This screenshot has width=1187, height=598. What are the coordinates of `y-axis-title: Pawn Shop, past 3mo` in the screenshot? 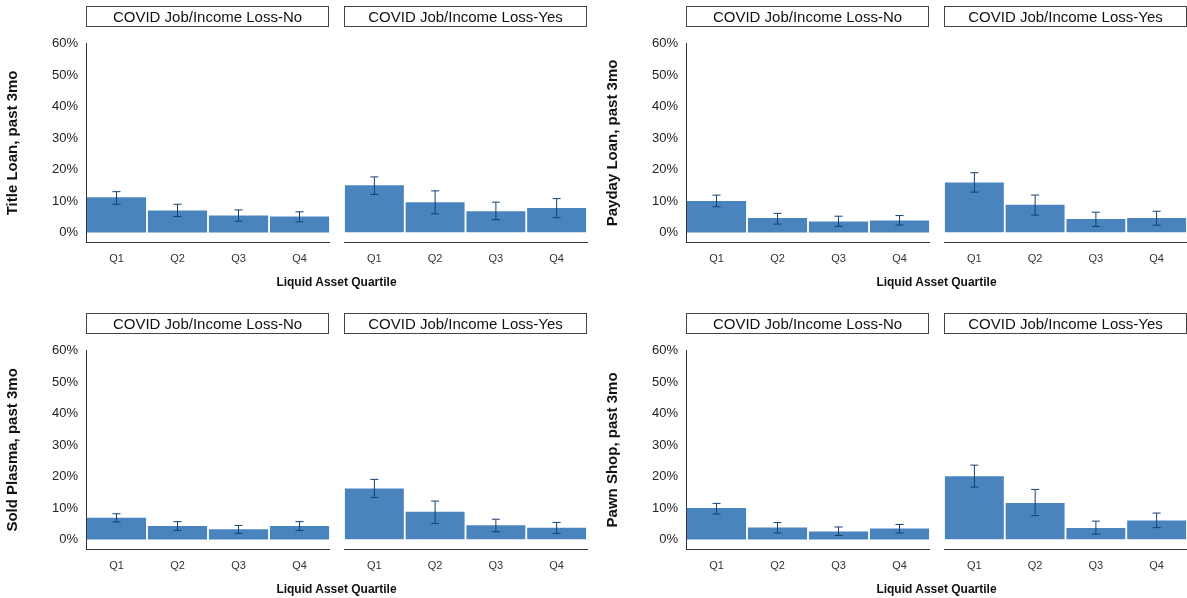 It's located at (612, 450).